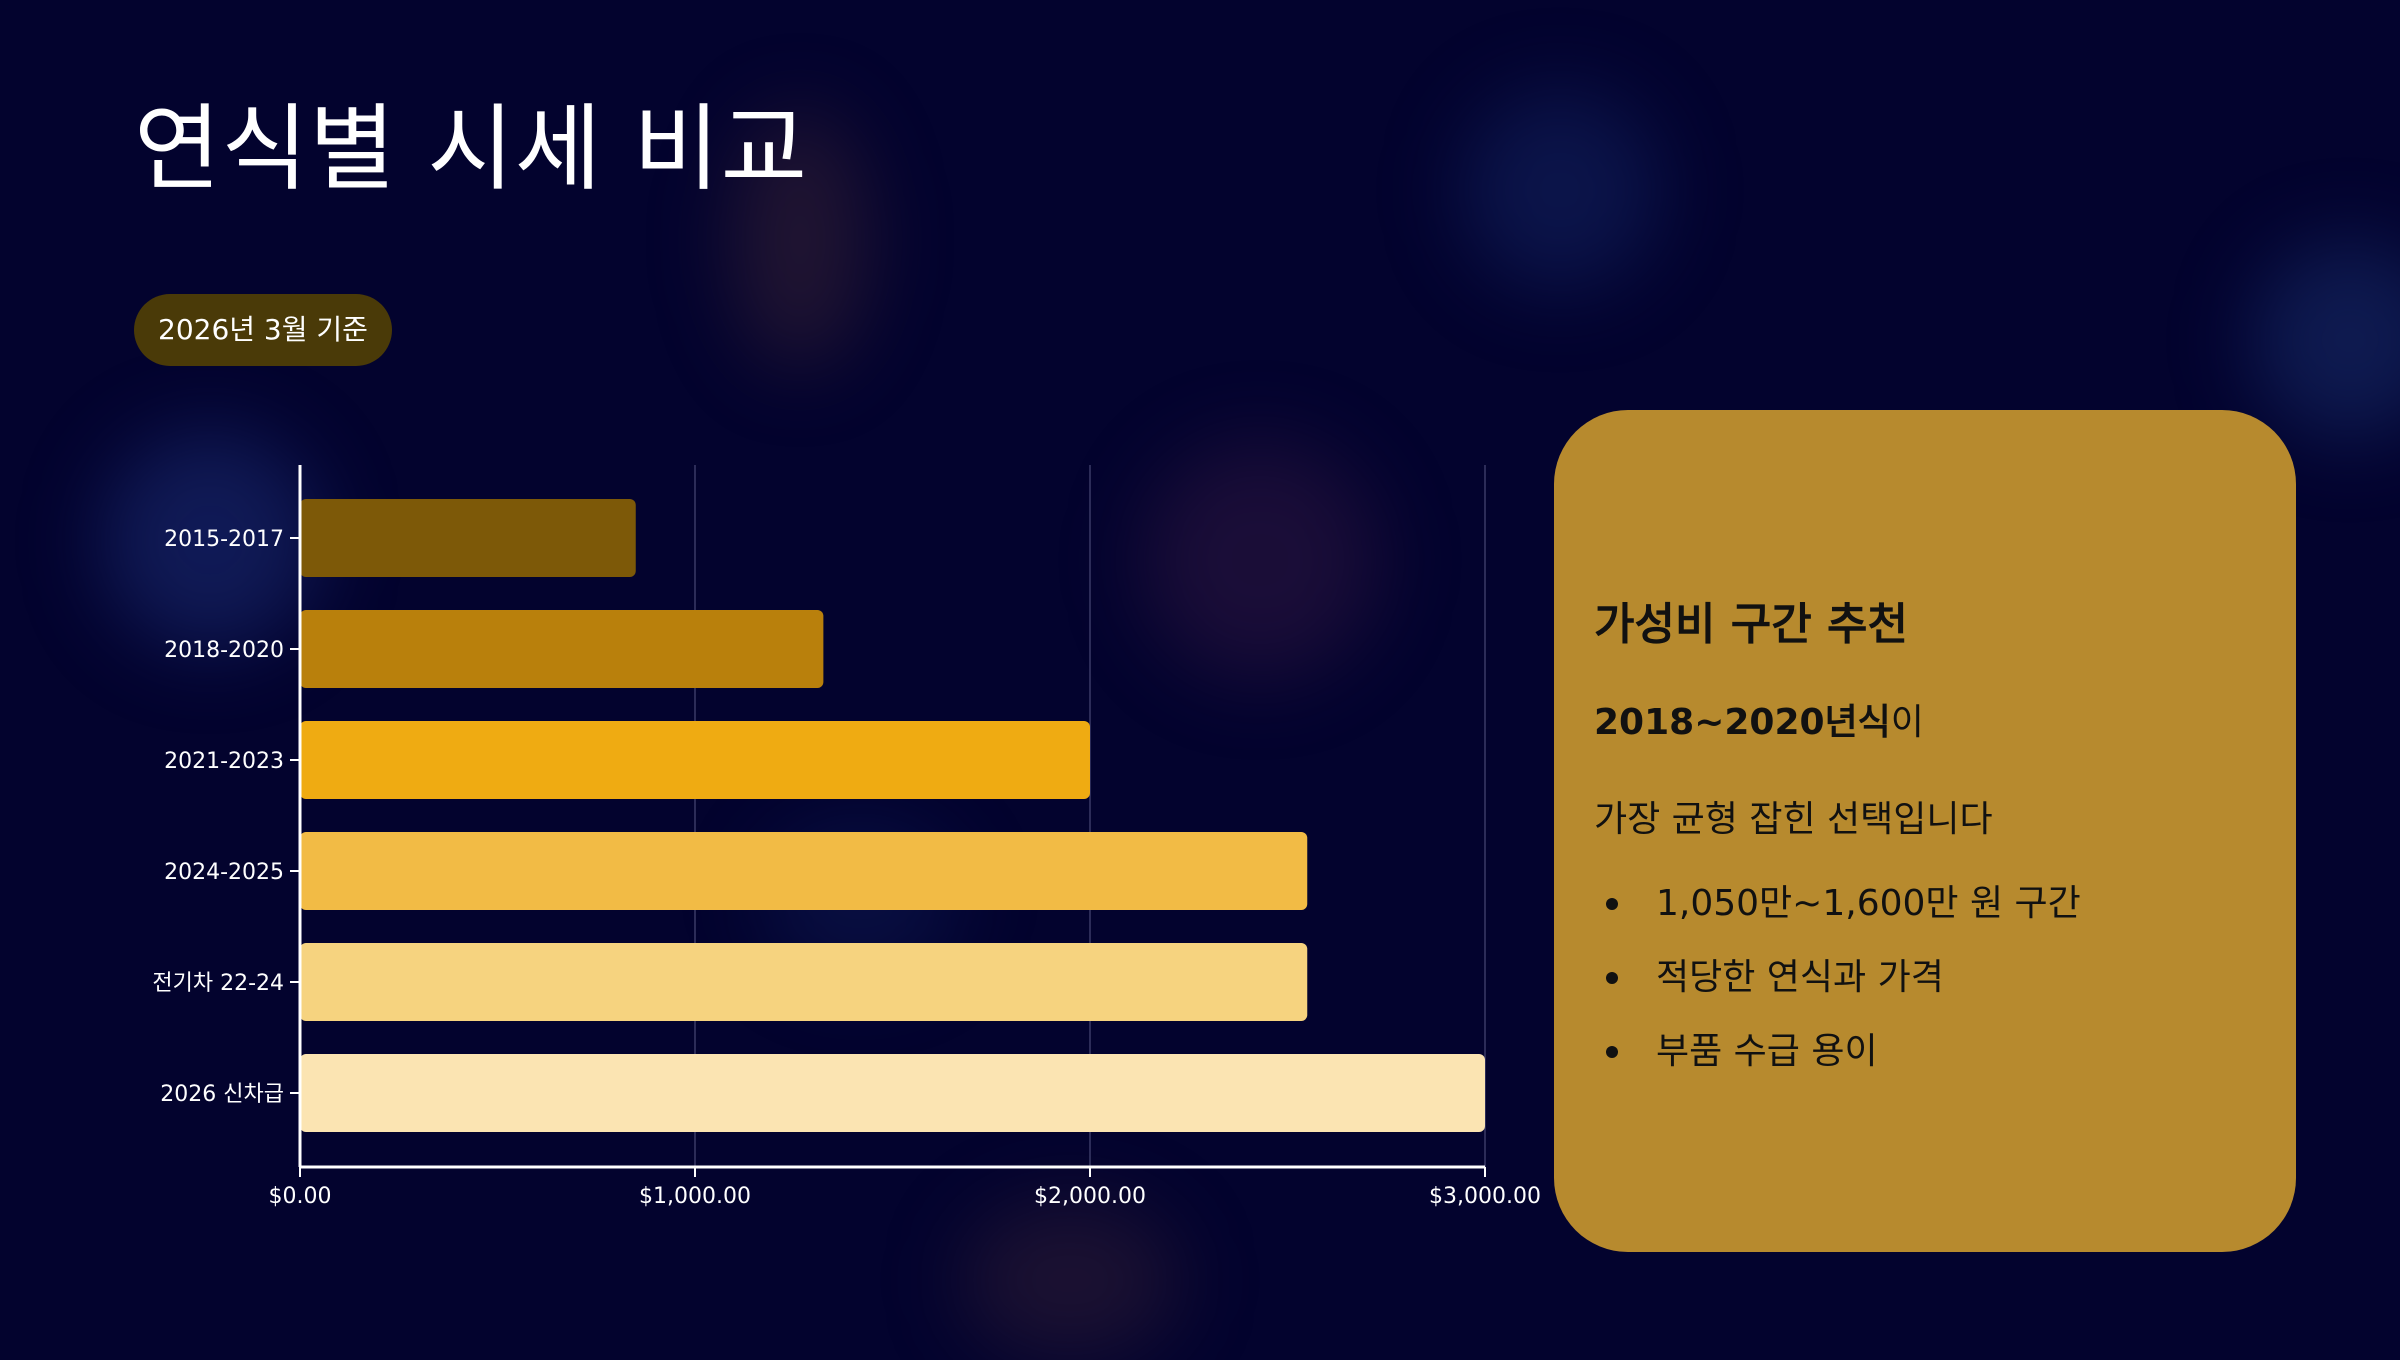  What do you see at coordinates (222, 1094) in the screenshot?
I see `y-tick-label: 2026 신차급` at bounding box center [222, 1094].